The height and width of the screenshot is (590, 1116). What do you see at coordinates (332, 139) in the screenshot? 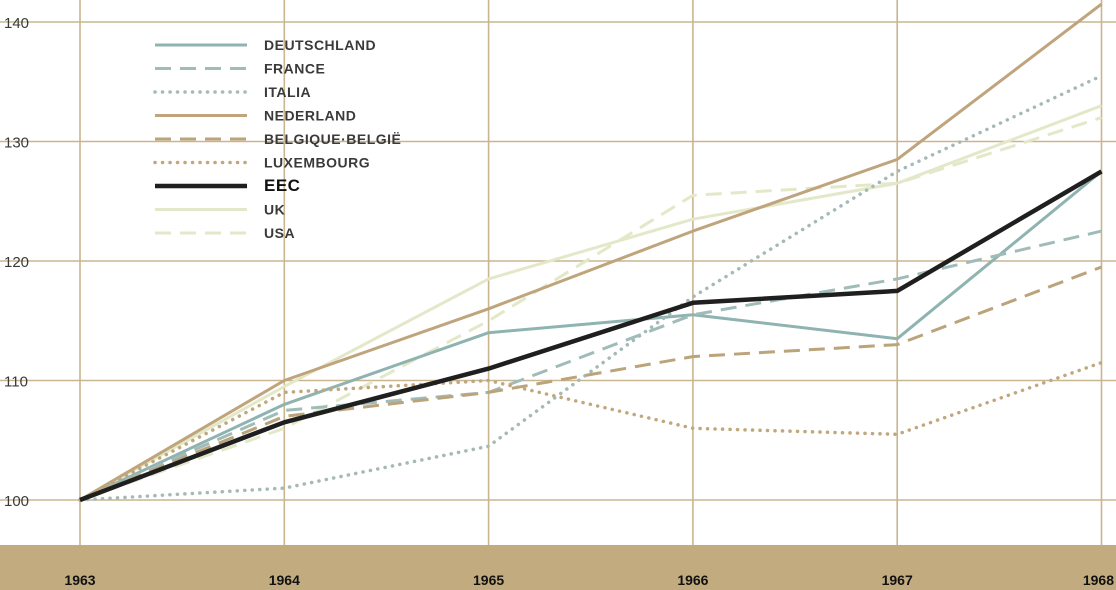
I see `legend-label-belgique-belgi: BELGIQUE·BELGIË` at bounding box center [332, 139].